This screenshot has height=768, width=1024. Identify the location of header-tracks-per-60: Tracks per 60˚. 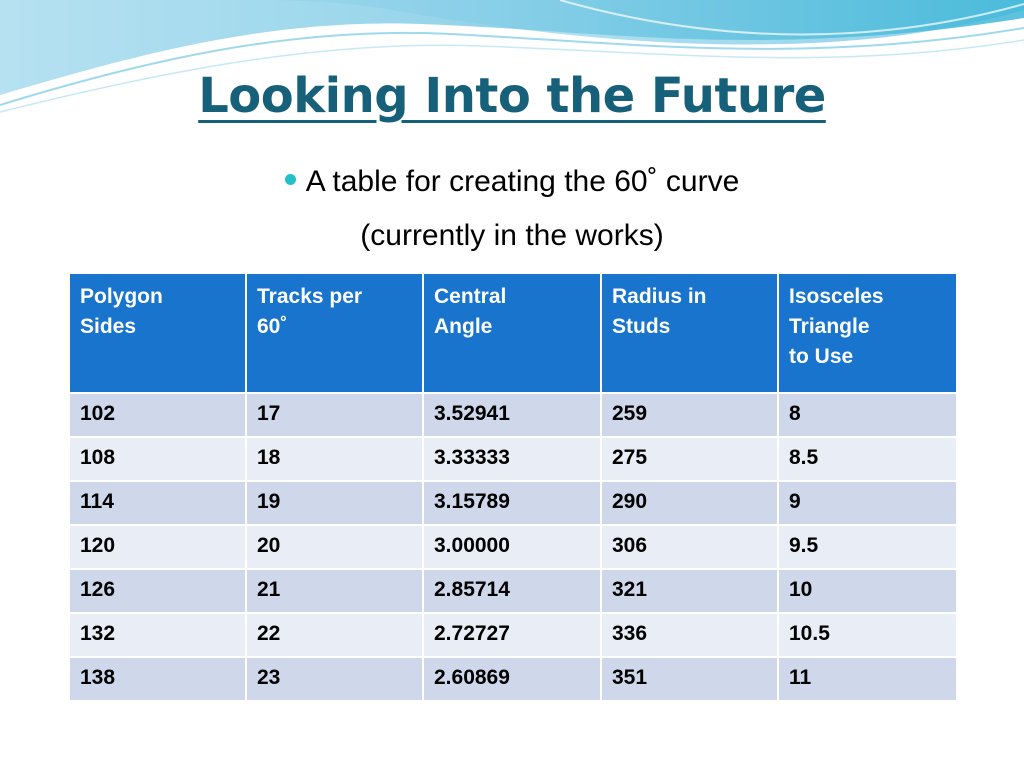
(334, 333).